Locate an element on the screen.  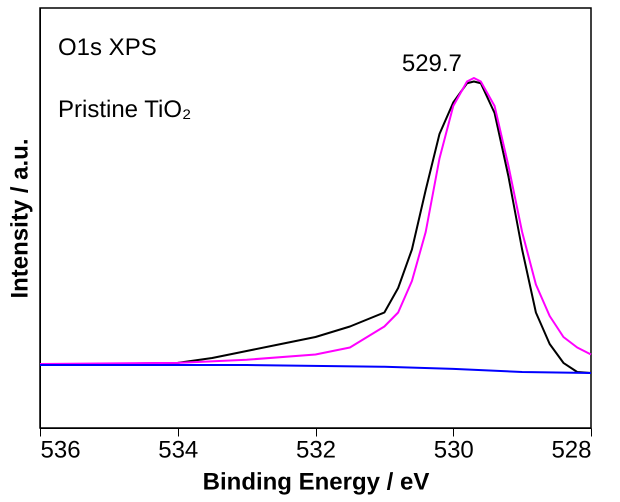
x-tick-label: 536 is located at coordinates (60, 450).